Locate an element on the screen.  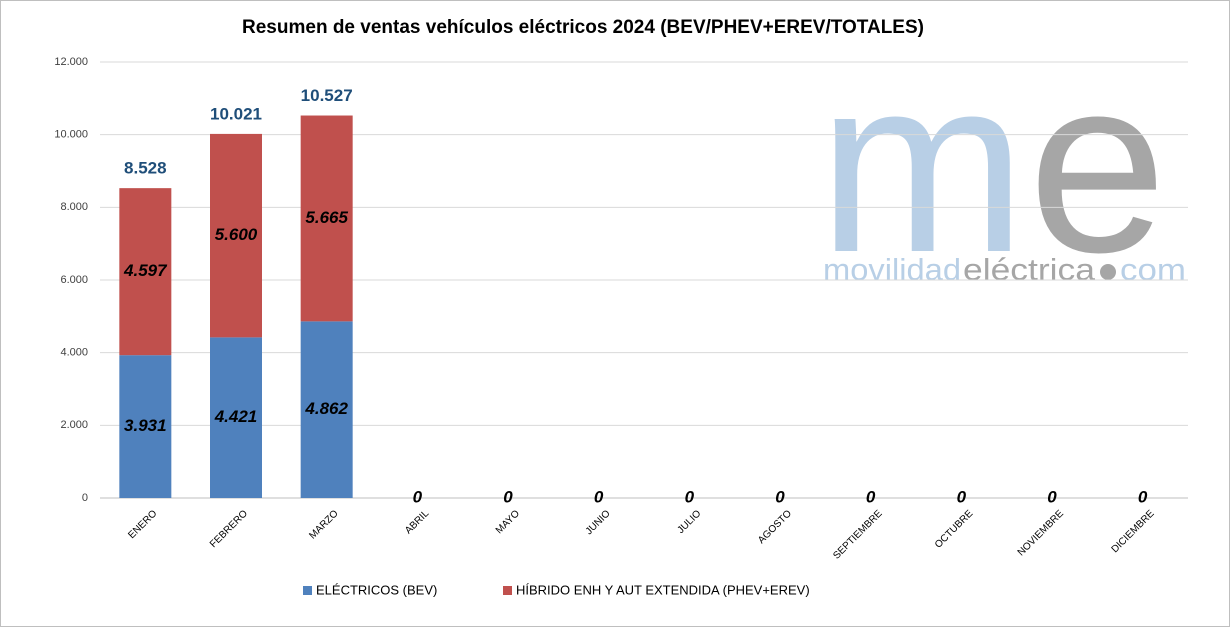
watermark-dot is located at coordinates (1108, 272).